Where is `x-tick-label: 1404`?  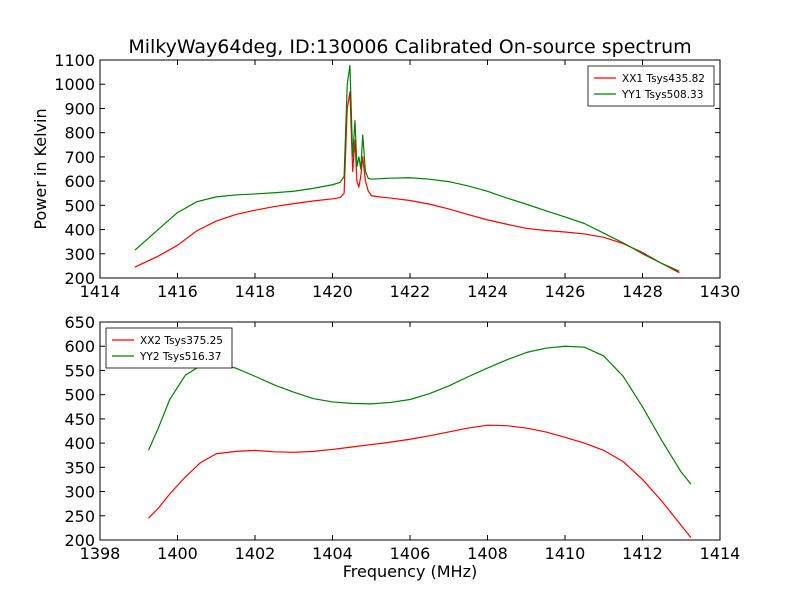
x-tick-label: 1404 is located at coordinates (332, 553).